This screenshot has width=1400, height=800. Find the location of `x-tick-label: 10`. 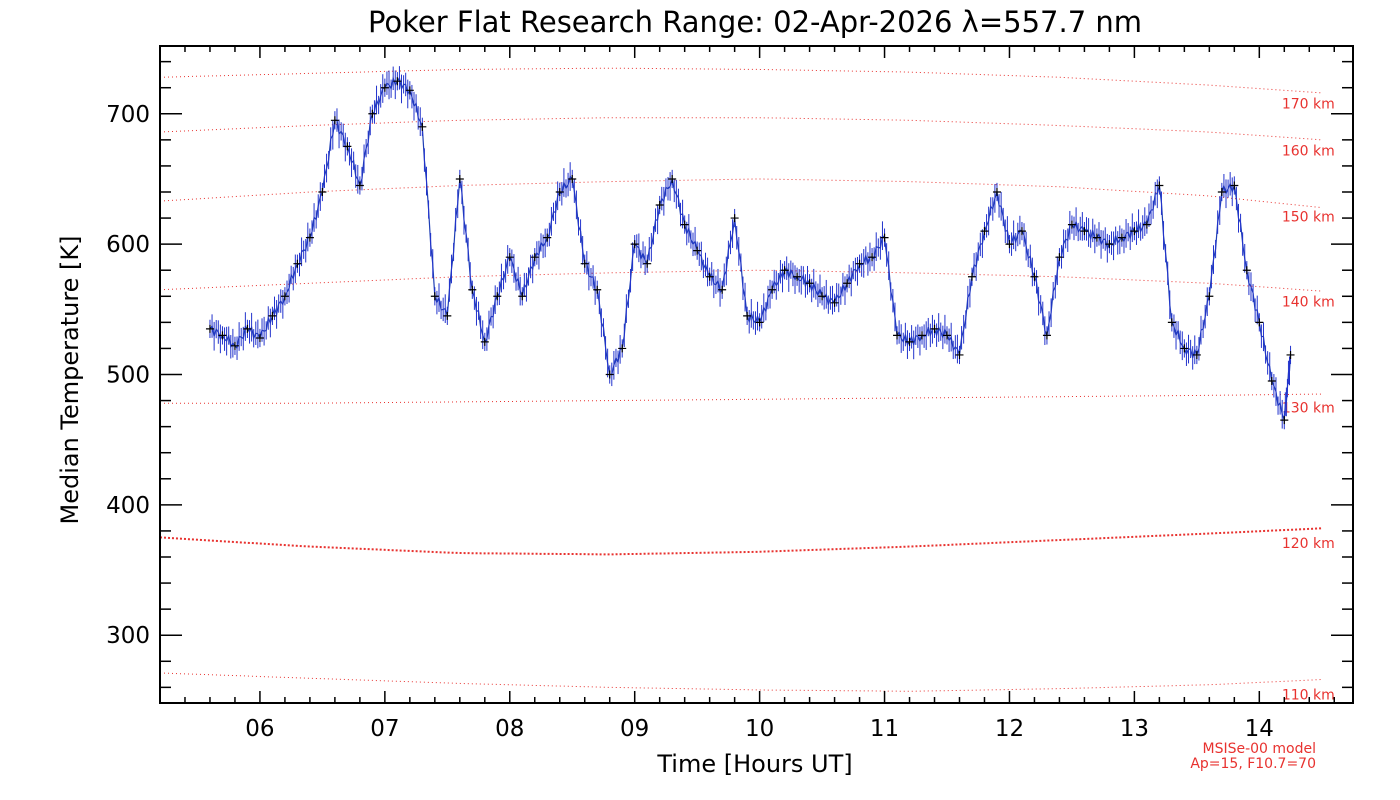

x-tick-label: 10 is located at coordinates (759, 729).